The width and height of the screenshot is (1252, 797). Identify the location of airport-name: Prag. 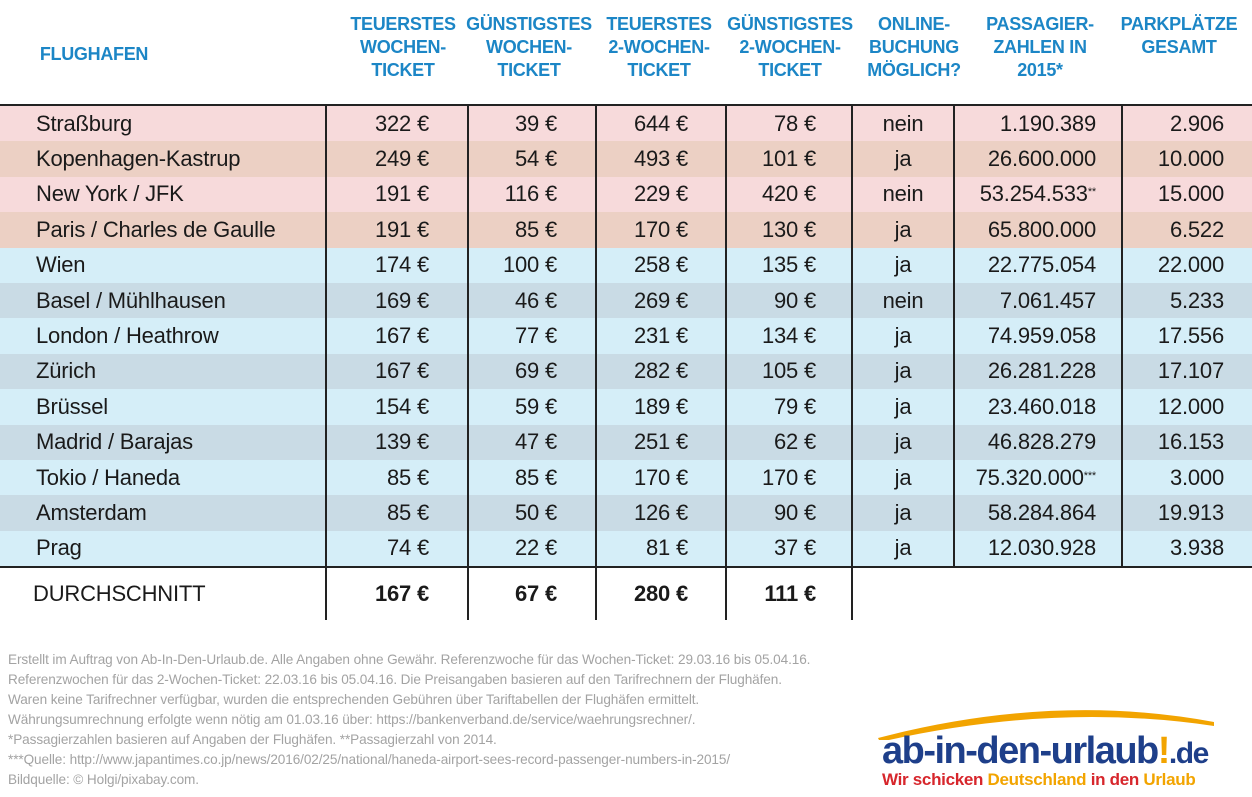
(163, 549).